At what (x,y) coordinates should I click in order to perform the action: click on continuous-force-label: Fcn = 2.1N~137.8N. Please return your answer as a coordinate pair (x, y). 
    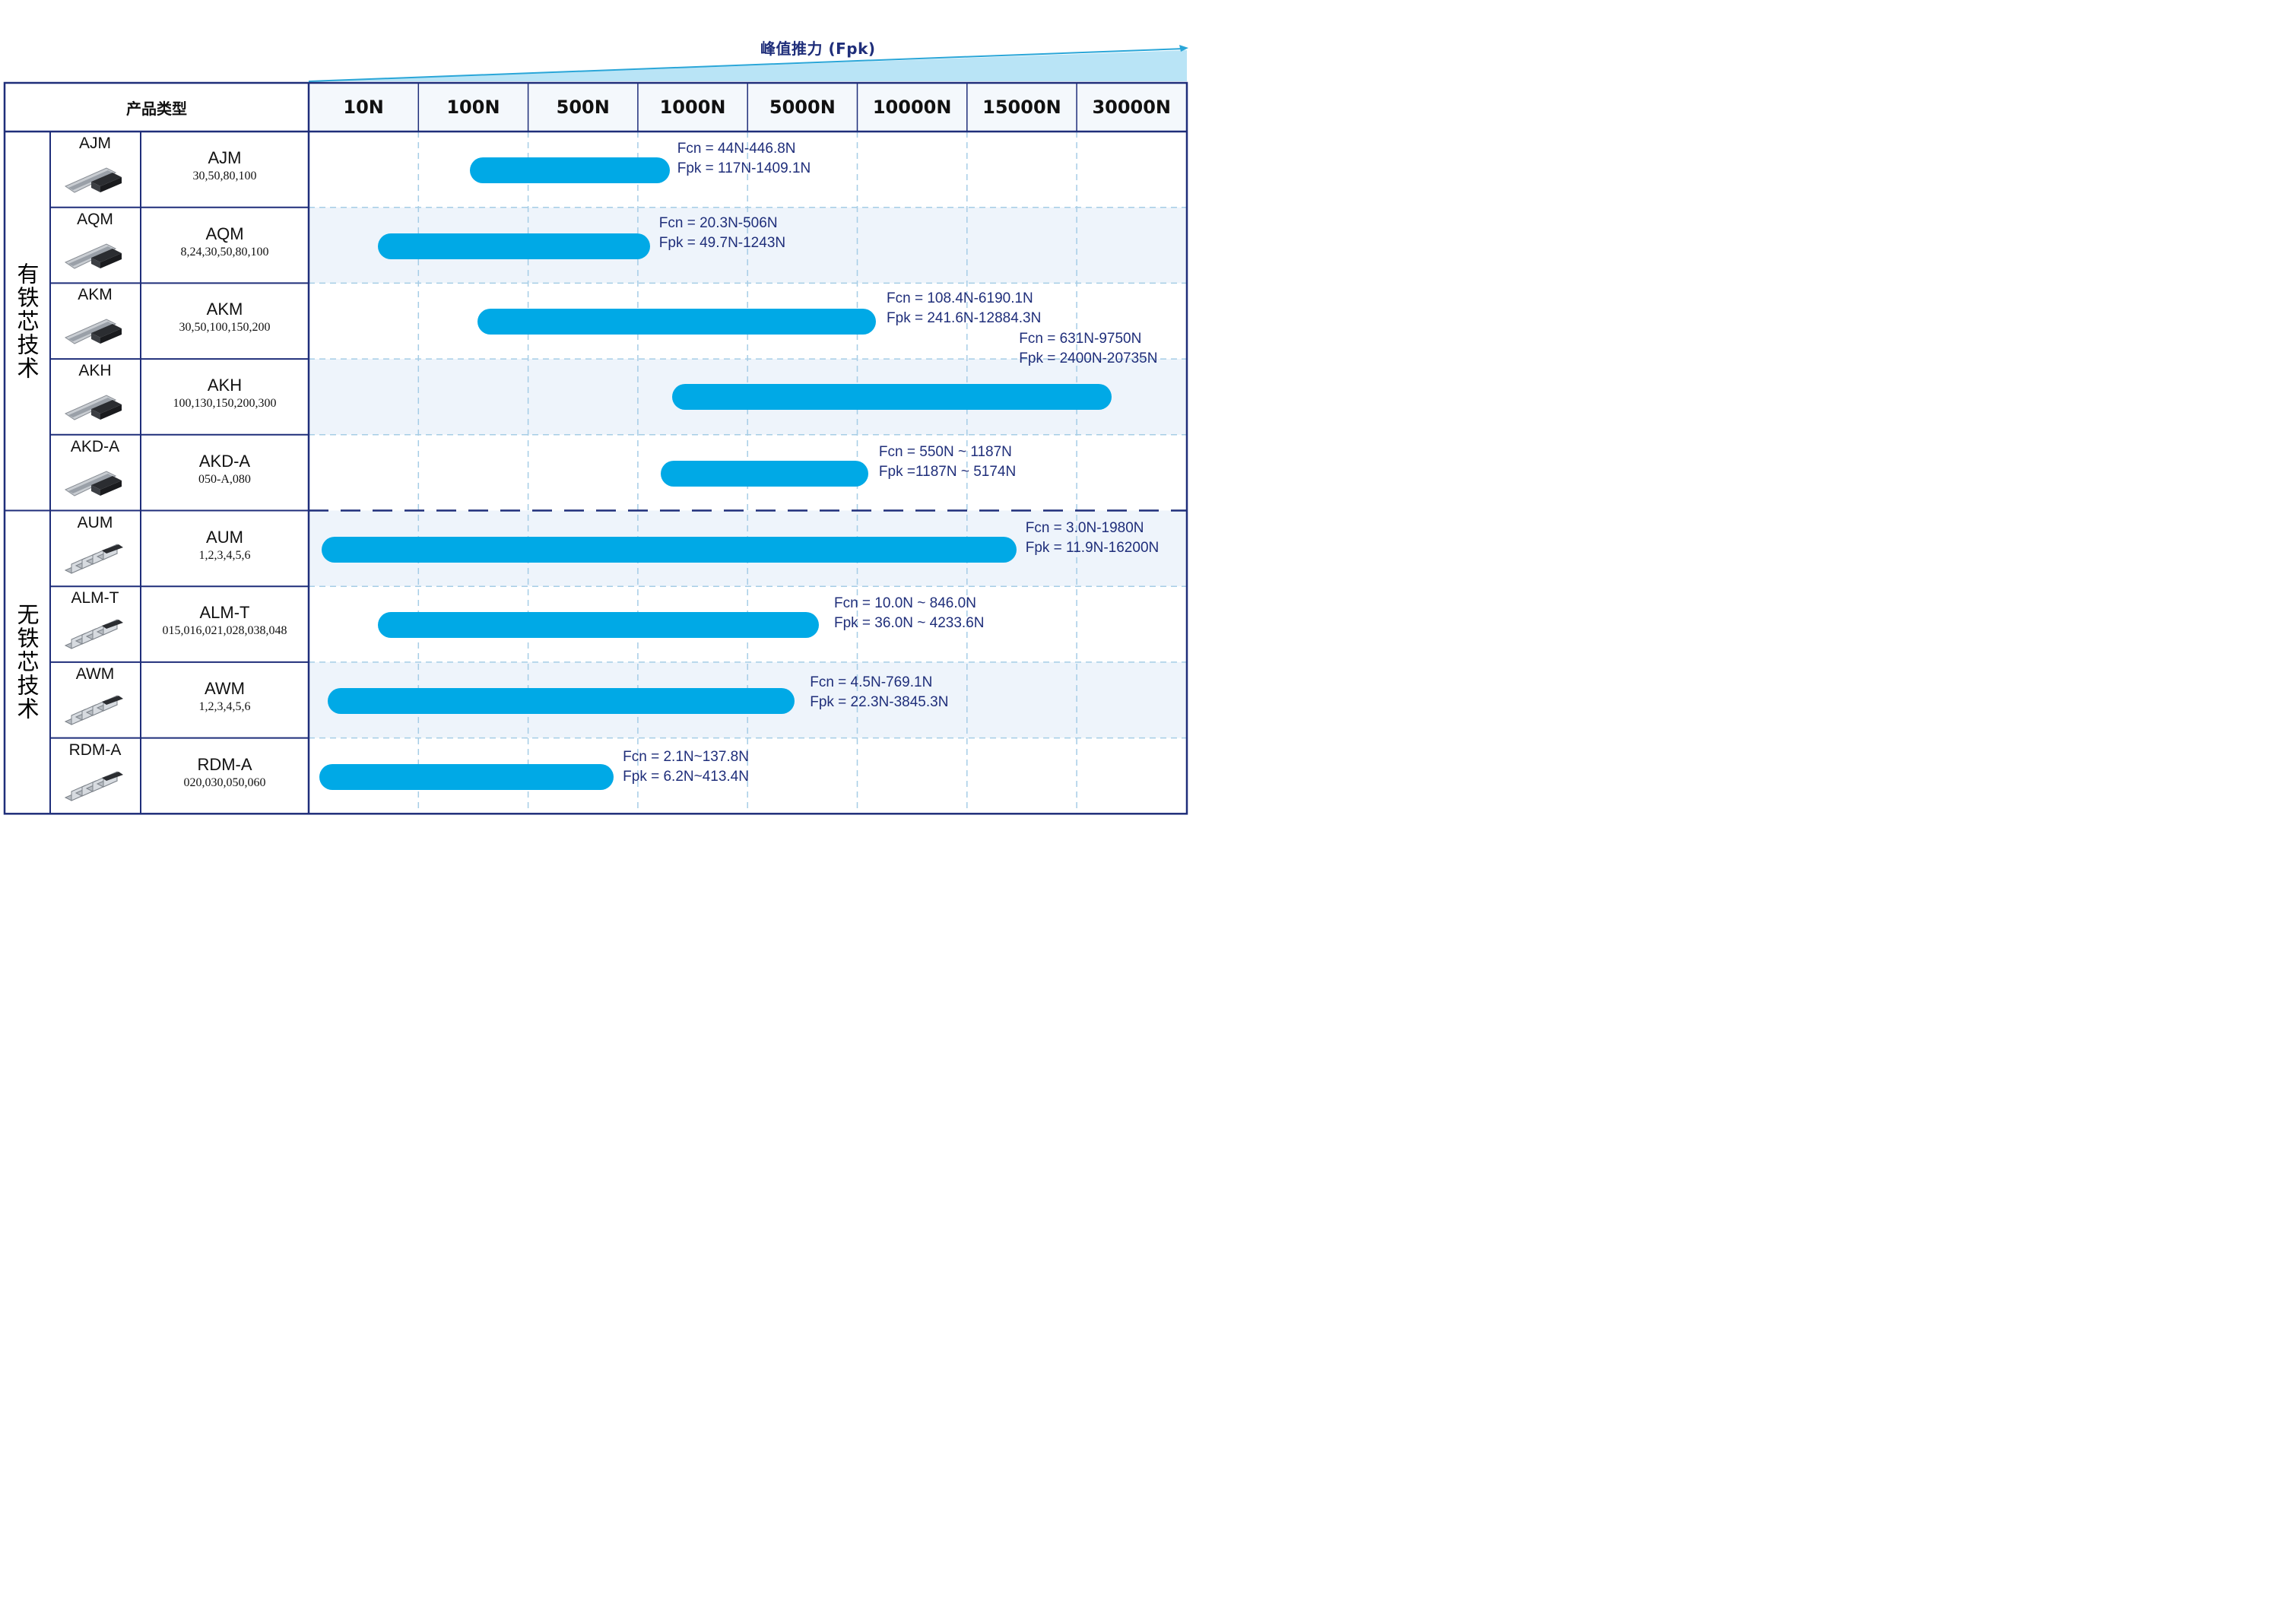
    Looking at the image, I should click on (686, 756).